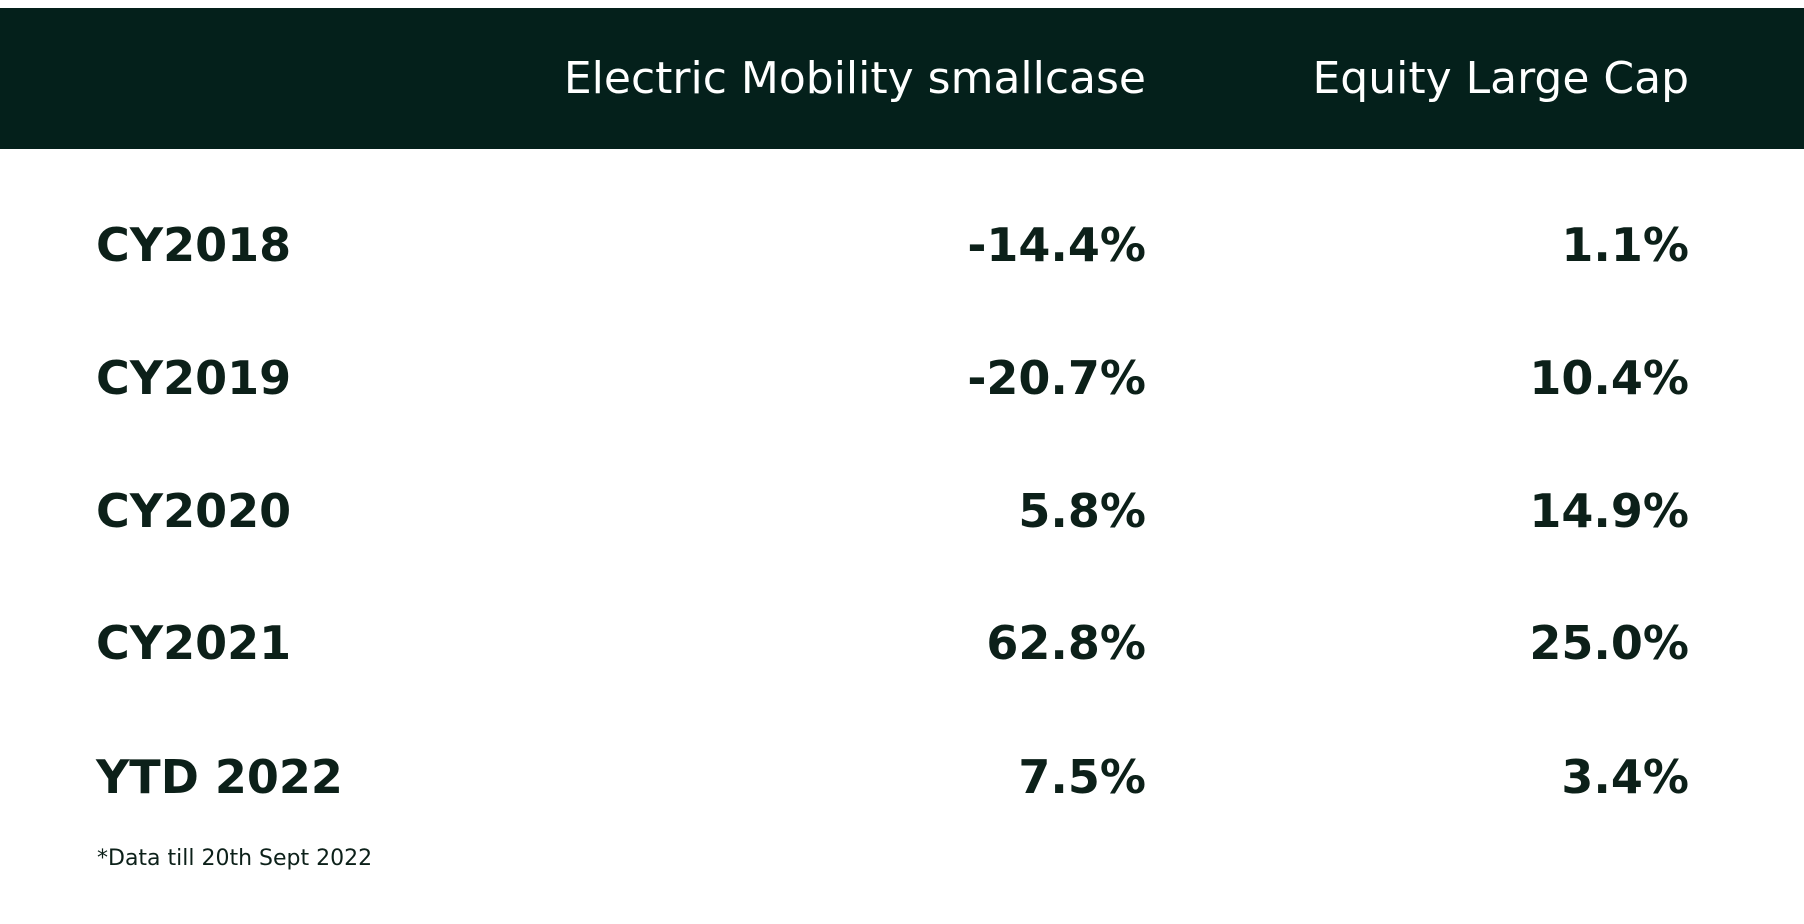 The width and height of the screenshot is (1804, 924). Describe the element at coordinates (1082, 777) in the screenshot. I see `electric-mobility-value: 7.5%` at that location.